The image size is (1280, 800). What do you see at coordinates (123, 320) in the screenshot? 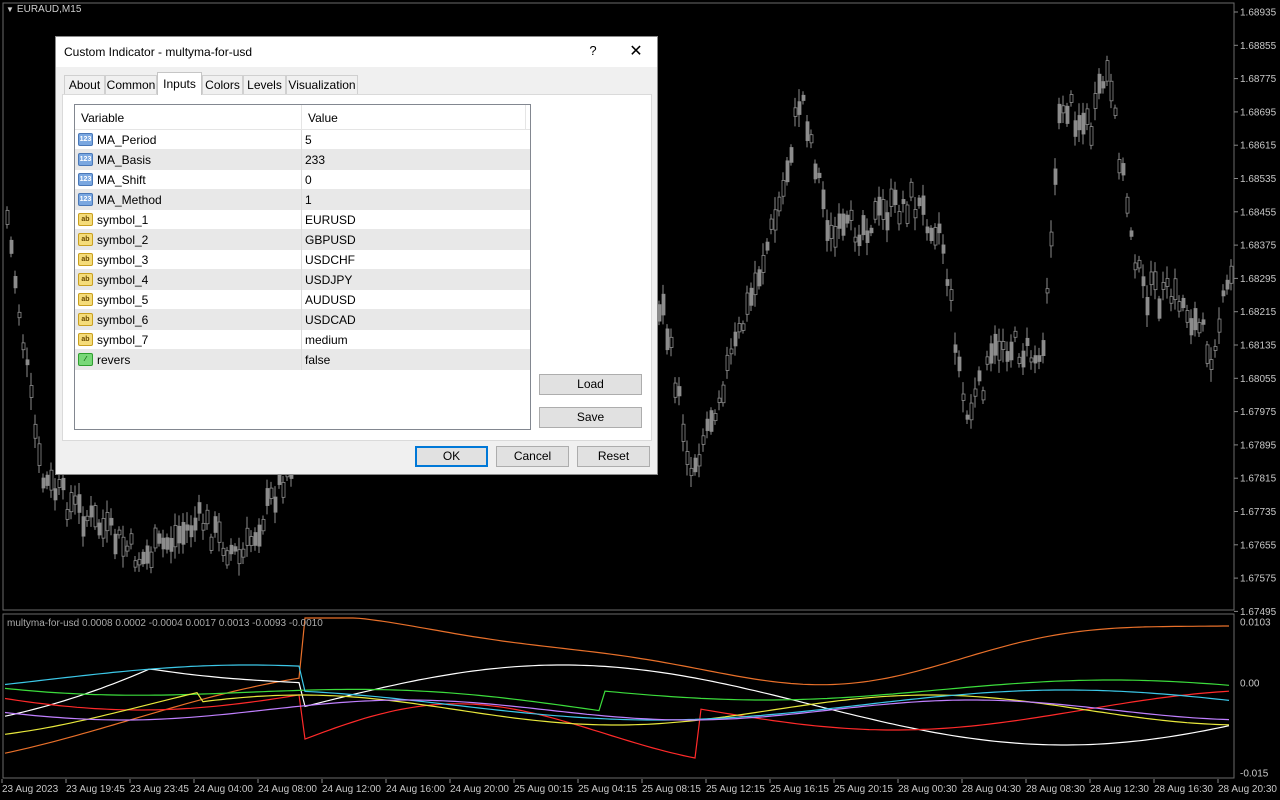
I see `variable-name: symbol_6` at bounding box center [123, 320].